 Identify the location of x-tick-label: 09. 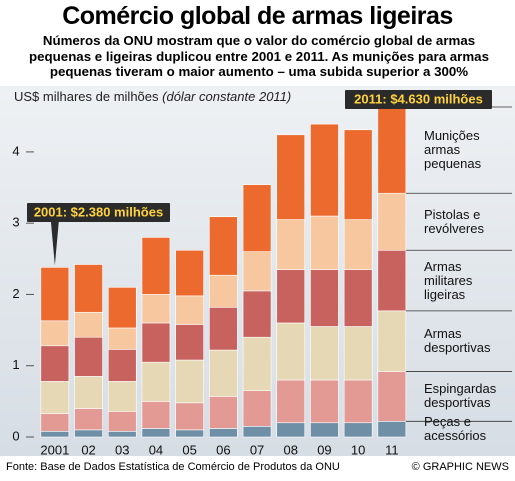
(324, 449).